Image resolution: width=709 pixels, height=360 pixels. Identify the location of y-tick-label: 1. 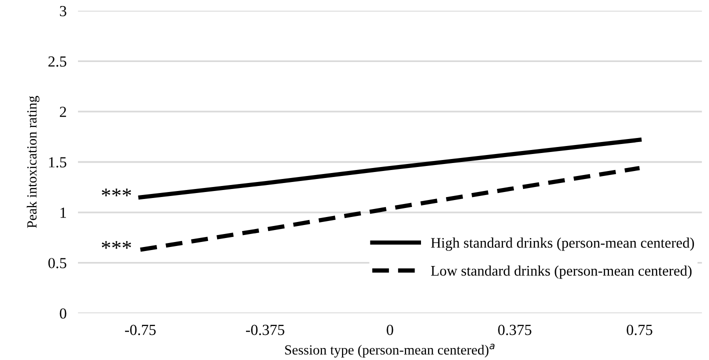
(63, 213).